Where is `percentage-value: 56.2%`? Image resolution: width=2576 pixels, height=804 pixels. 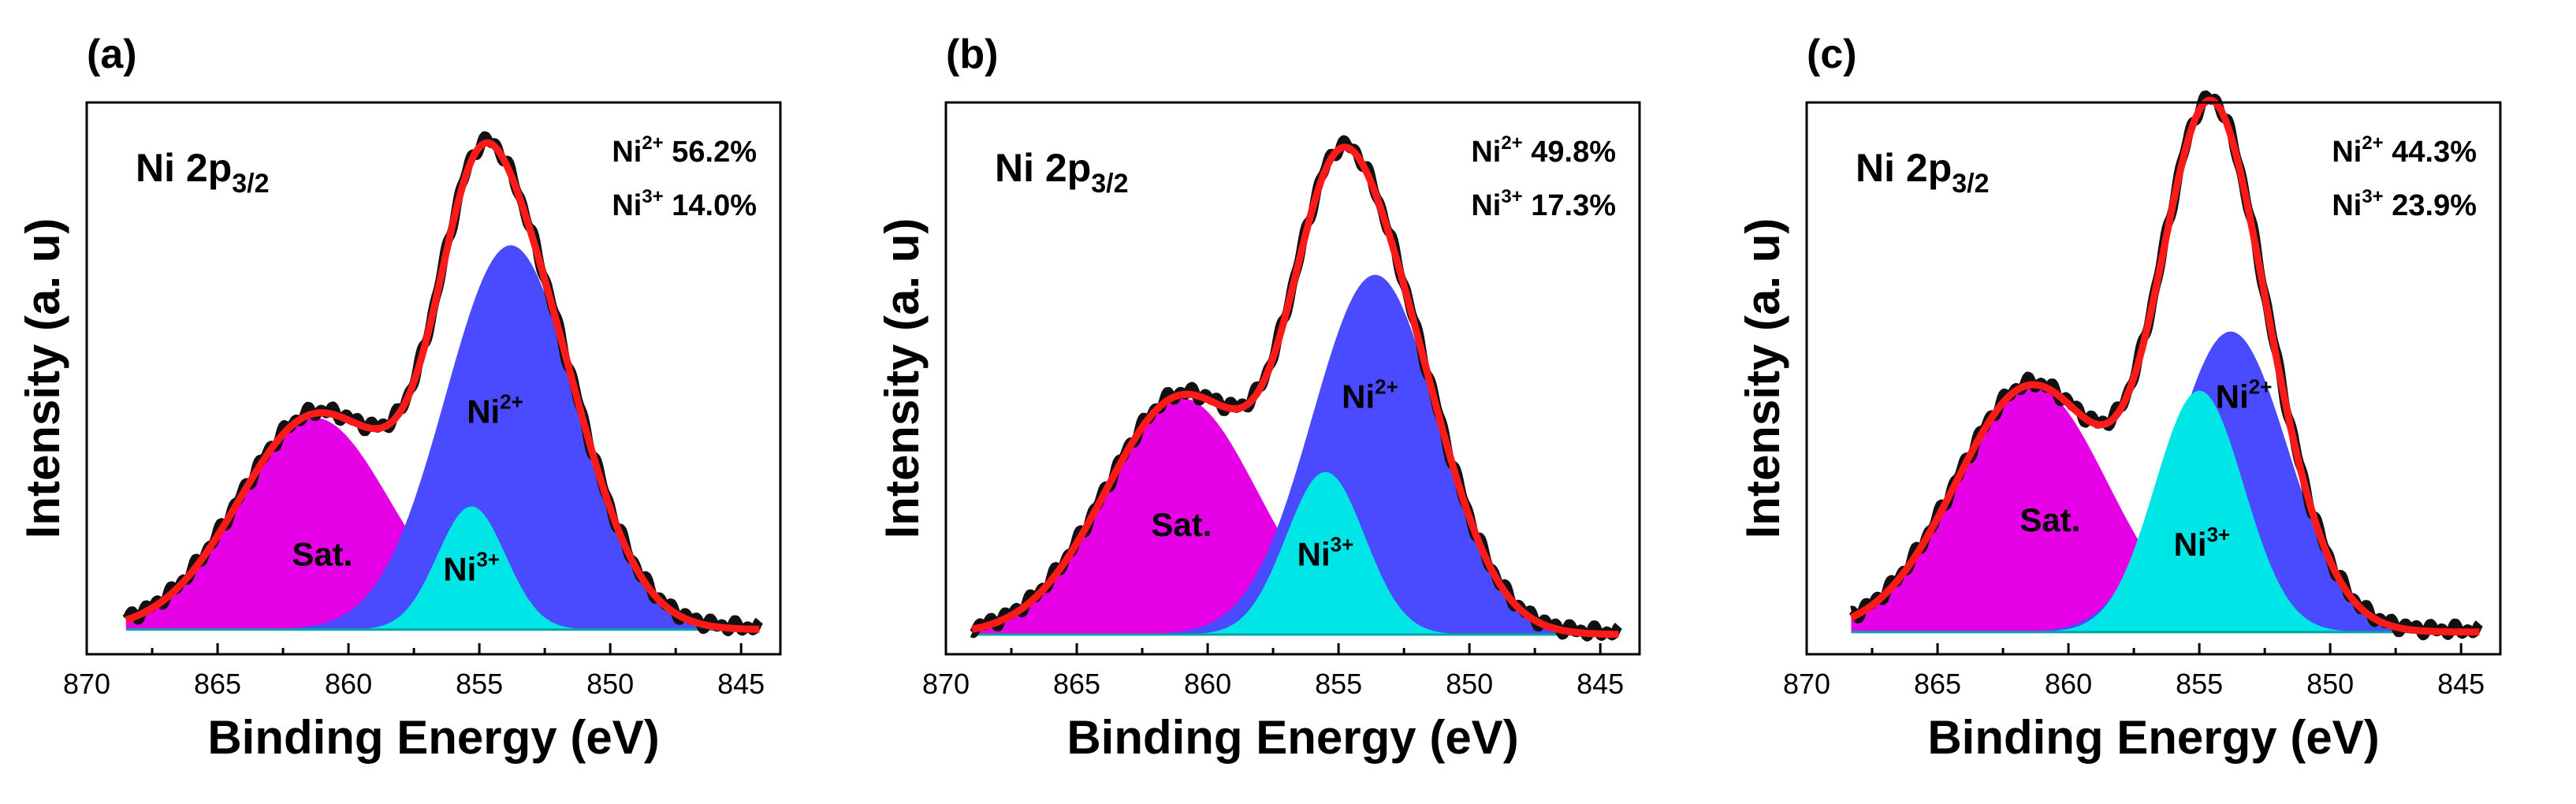 percentage-value: 56.2% is located at coordinates (714, 152).